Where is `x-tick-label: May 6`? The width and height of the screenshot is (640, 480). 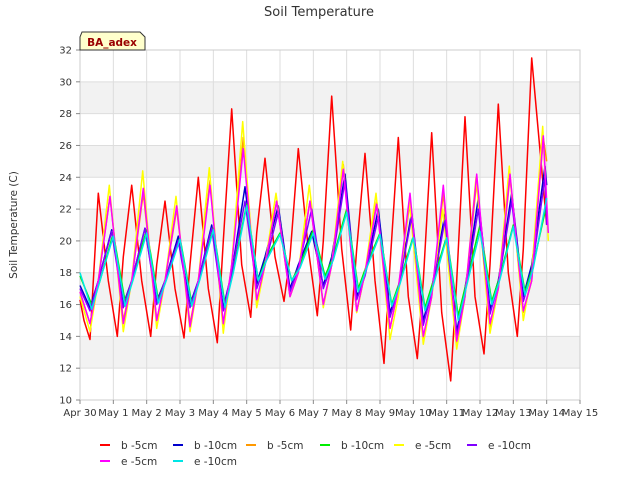
x-tick-label: May 6 is located at coordinates (280, 413).